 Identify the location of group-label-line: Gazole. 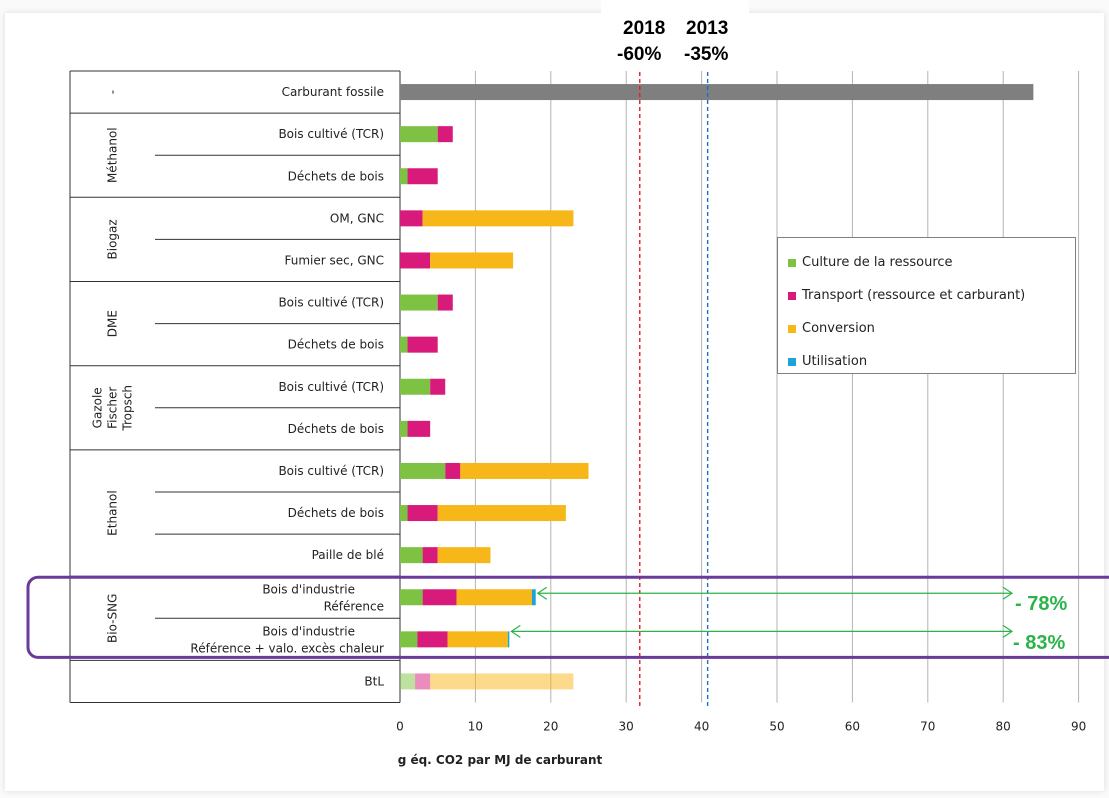
(98, 407).